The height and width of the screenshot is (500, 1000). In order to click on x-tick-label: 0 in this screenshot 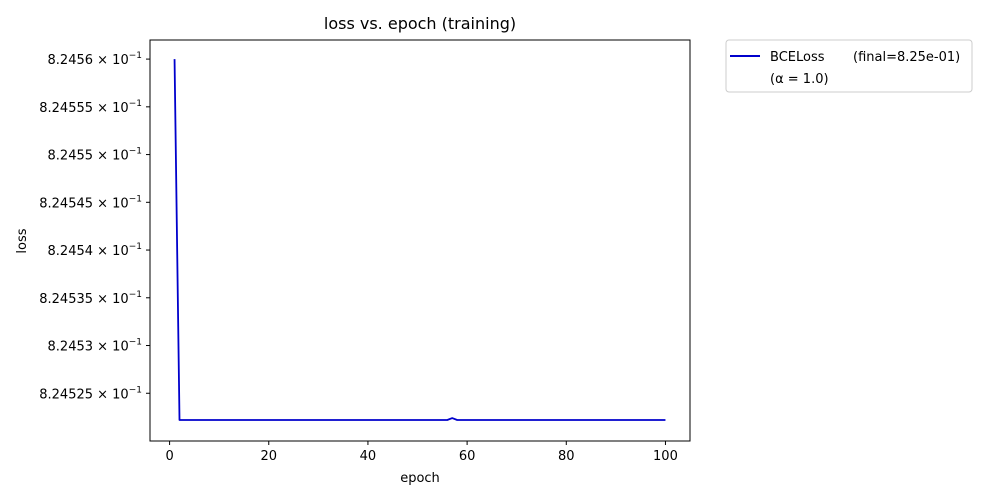, I will do `click(169, 456)`.